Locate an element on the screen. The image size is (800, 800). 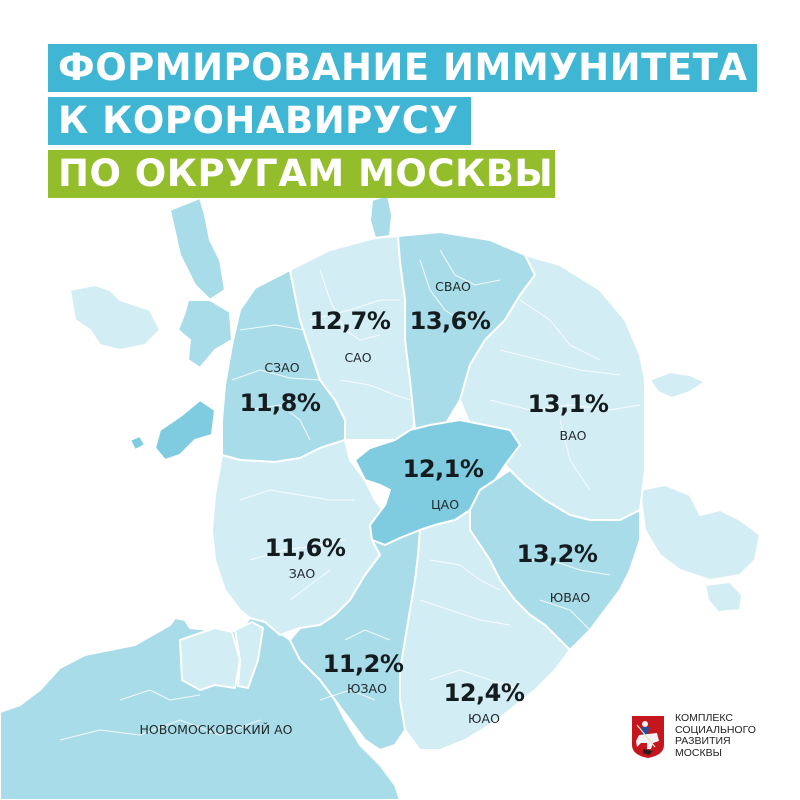
district-label-szao: СЗАО is located at coordinates (282, 367).